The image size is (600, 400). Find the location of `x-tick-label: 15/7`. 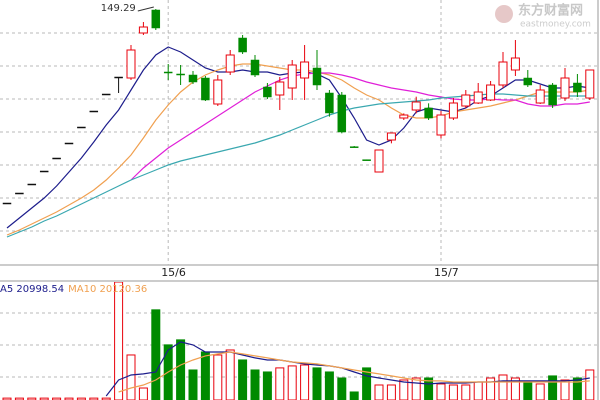

x-tick-label: 15/7 is located at coordinates (446, 272).